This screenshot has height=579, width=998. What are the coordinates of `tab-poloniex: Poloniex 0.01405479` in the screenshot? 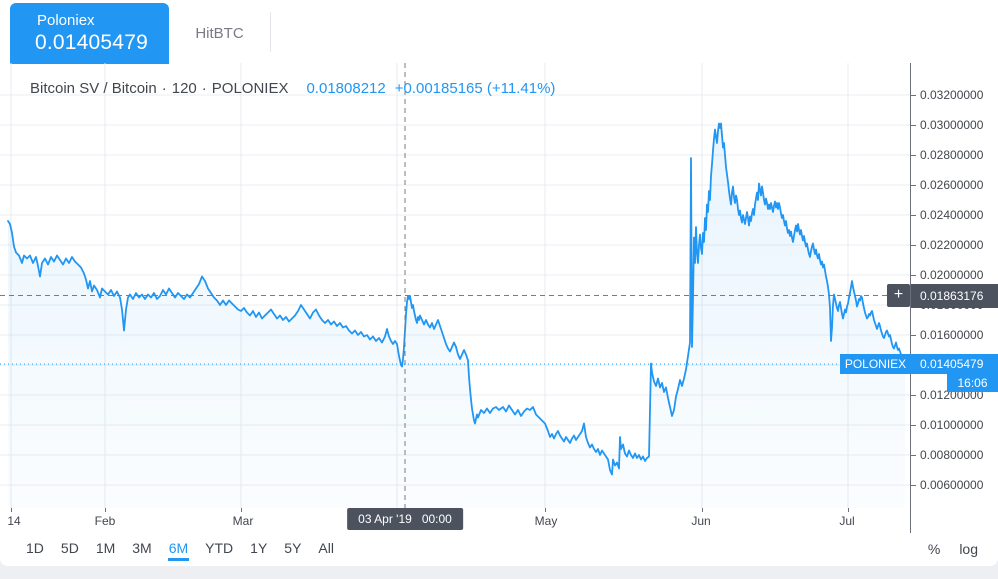 It's located at (89, 33).